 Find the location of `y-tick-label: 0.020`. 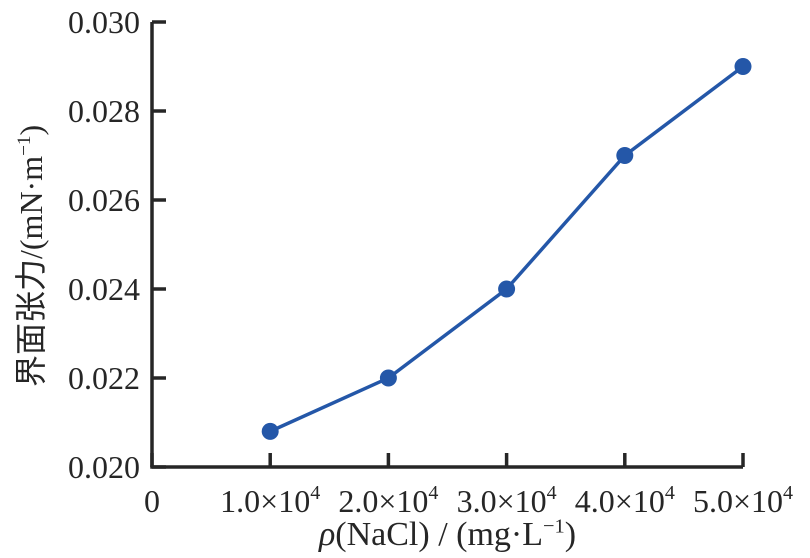

y-tick-label: 0.020 is located at coordinates (104, 467).